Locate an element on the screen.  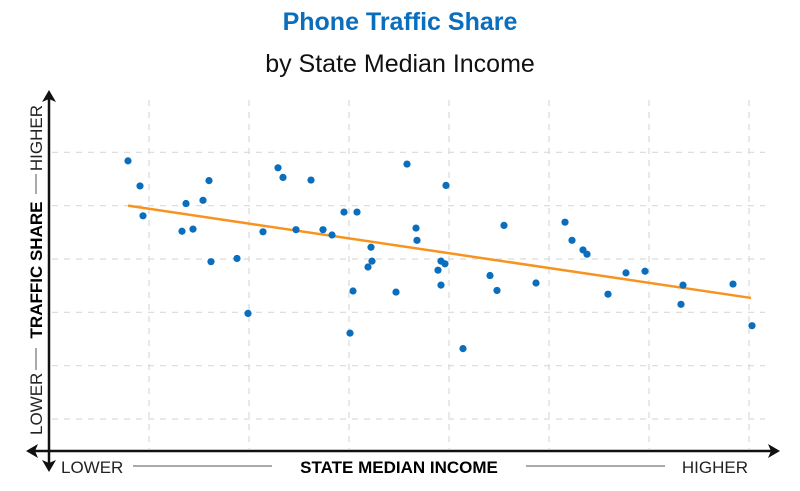
x-axis-low-label: LOWER is located at coordinates (92, 467).